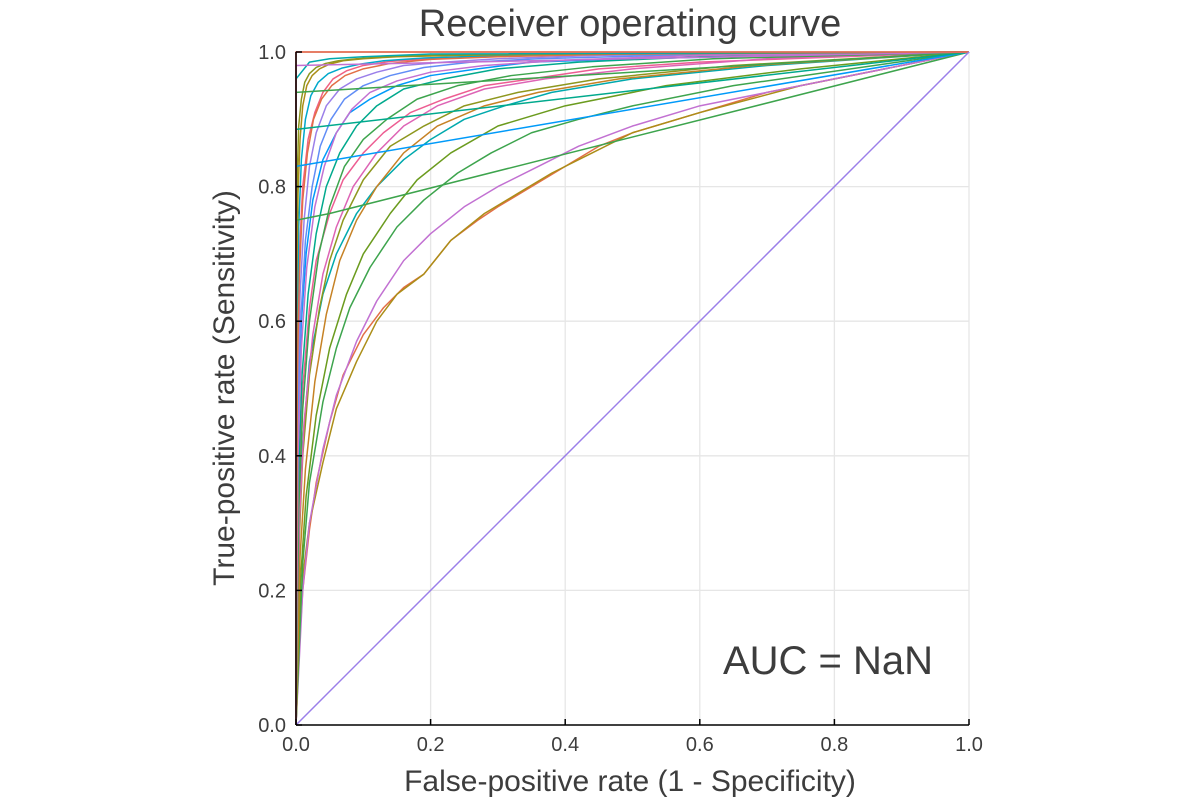 This screenshot has height=800, width=1200. Describe the element at coordinates (280, 389) in the screenshot. I see `y-ticks: 0.0 0.2 0.4 0.6 0.8 1.0` at that location.